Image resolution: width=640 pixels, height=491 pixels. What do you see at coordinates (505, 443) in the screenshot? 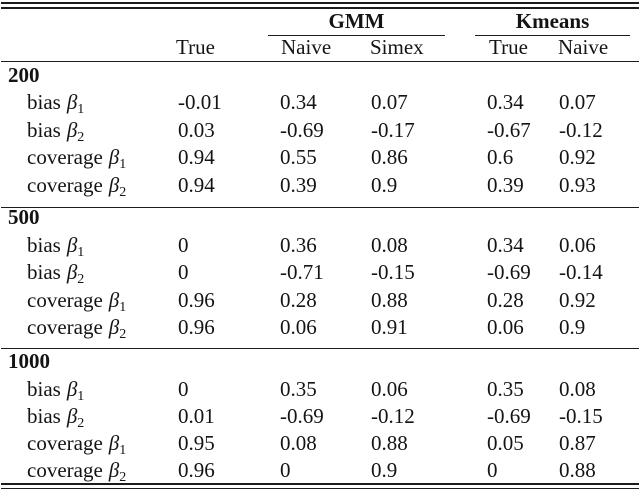
I see `cell-value: 0.05` at bounding box center [505, 443].